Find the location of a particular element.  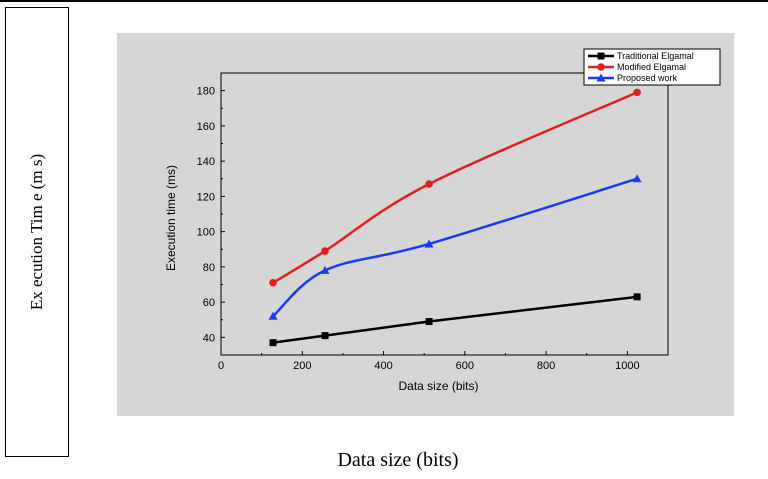

y-tick-label: 40 is located at coordinates (209, 338).